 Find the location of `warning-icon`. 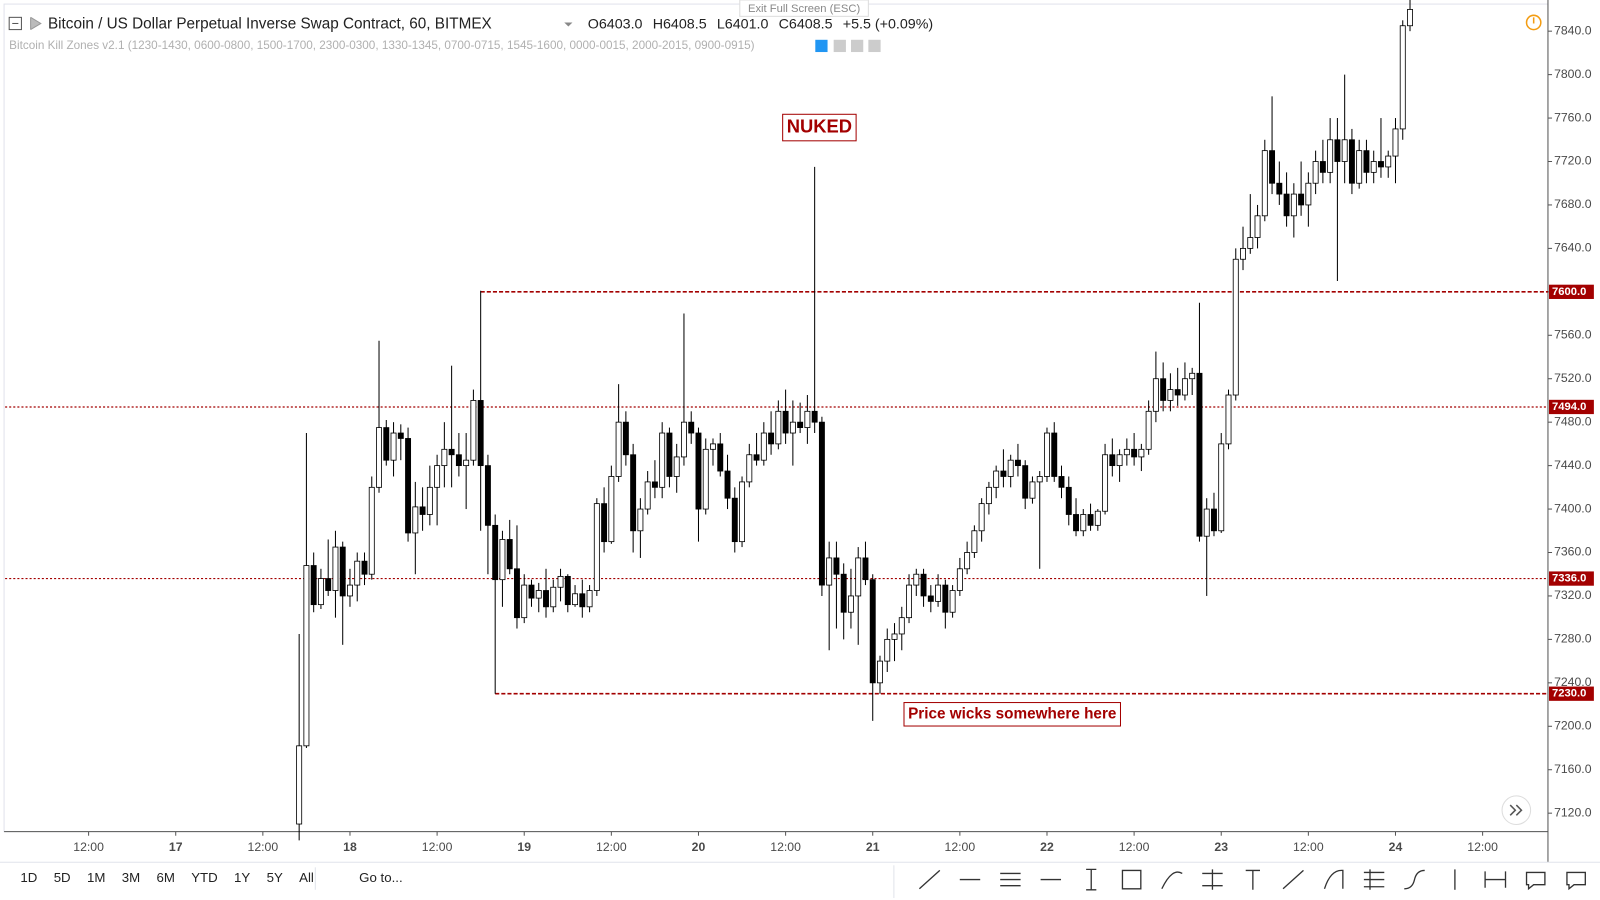

warning-icon is located at coordinates (1533, 22).